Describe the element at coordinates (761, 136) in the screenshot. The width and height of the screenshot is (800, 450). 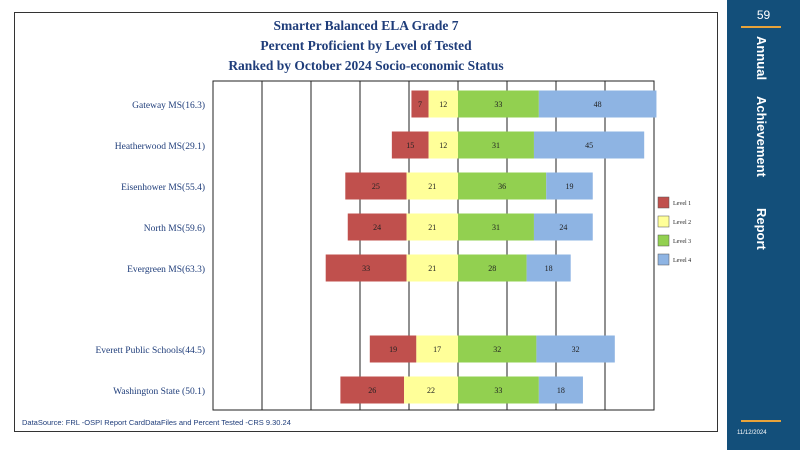
I see `sidebar-word-achievement: Achievement` at that location.